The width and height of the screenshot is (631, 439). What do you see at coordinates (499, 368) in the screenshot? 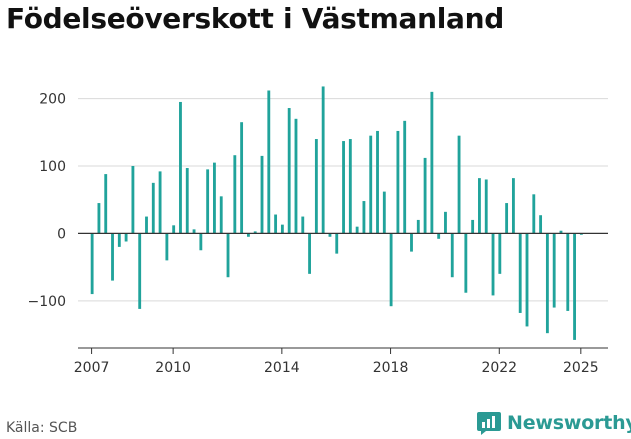
I see `x-tick-label: 2022` at bounding box center [499, 368].